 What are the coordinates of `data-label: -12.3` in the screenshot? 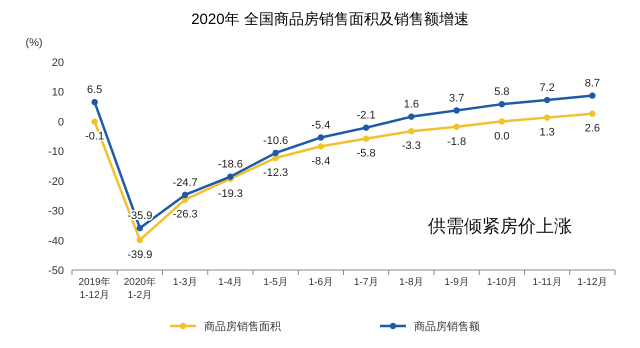 It's located at (275, 172).